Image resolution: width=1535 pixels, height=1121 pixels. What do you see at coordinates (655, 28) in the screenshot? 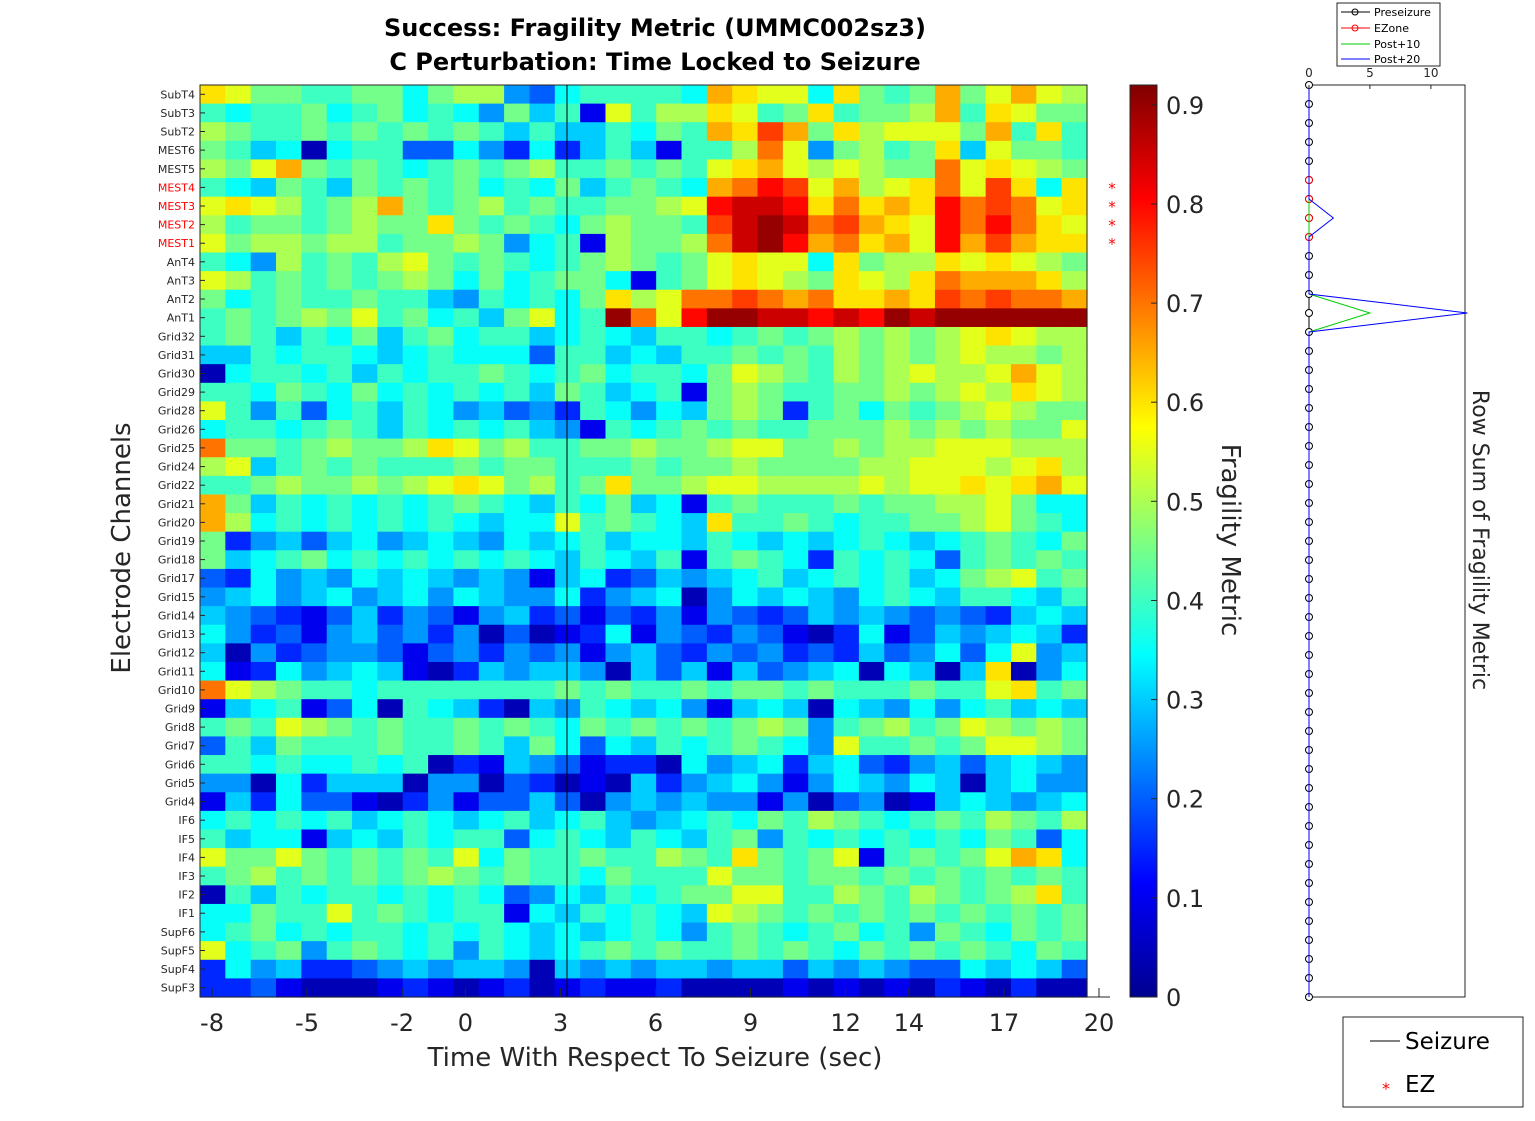
I see `chart-title: Success: Fragility Metric (UMMC002sz3)` at bounding box center [655, 28].